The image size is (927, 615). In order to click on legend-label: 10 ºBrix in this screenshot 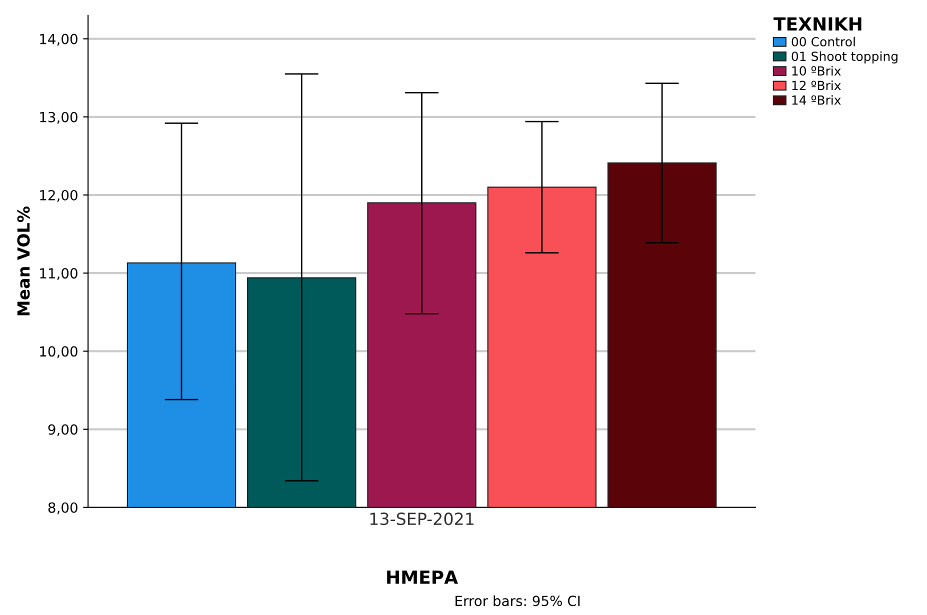, I will do `click(816, 71)`.